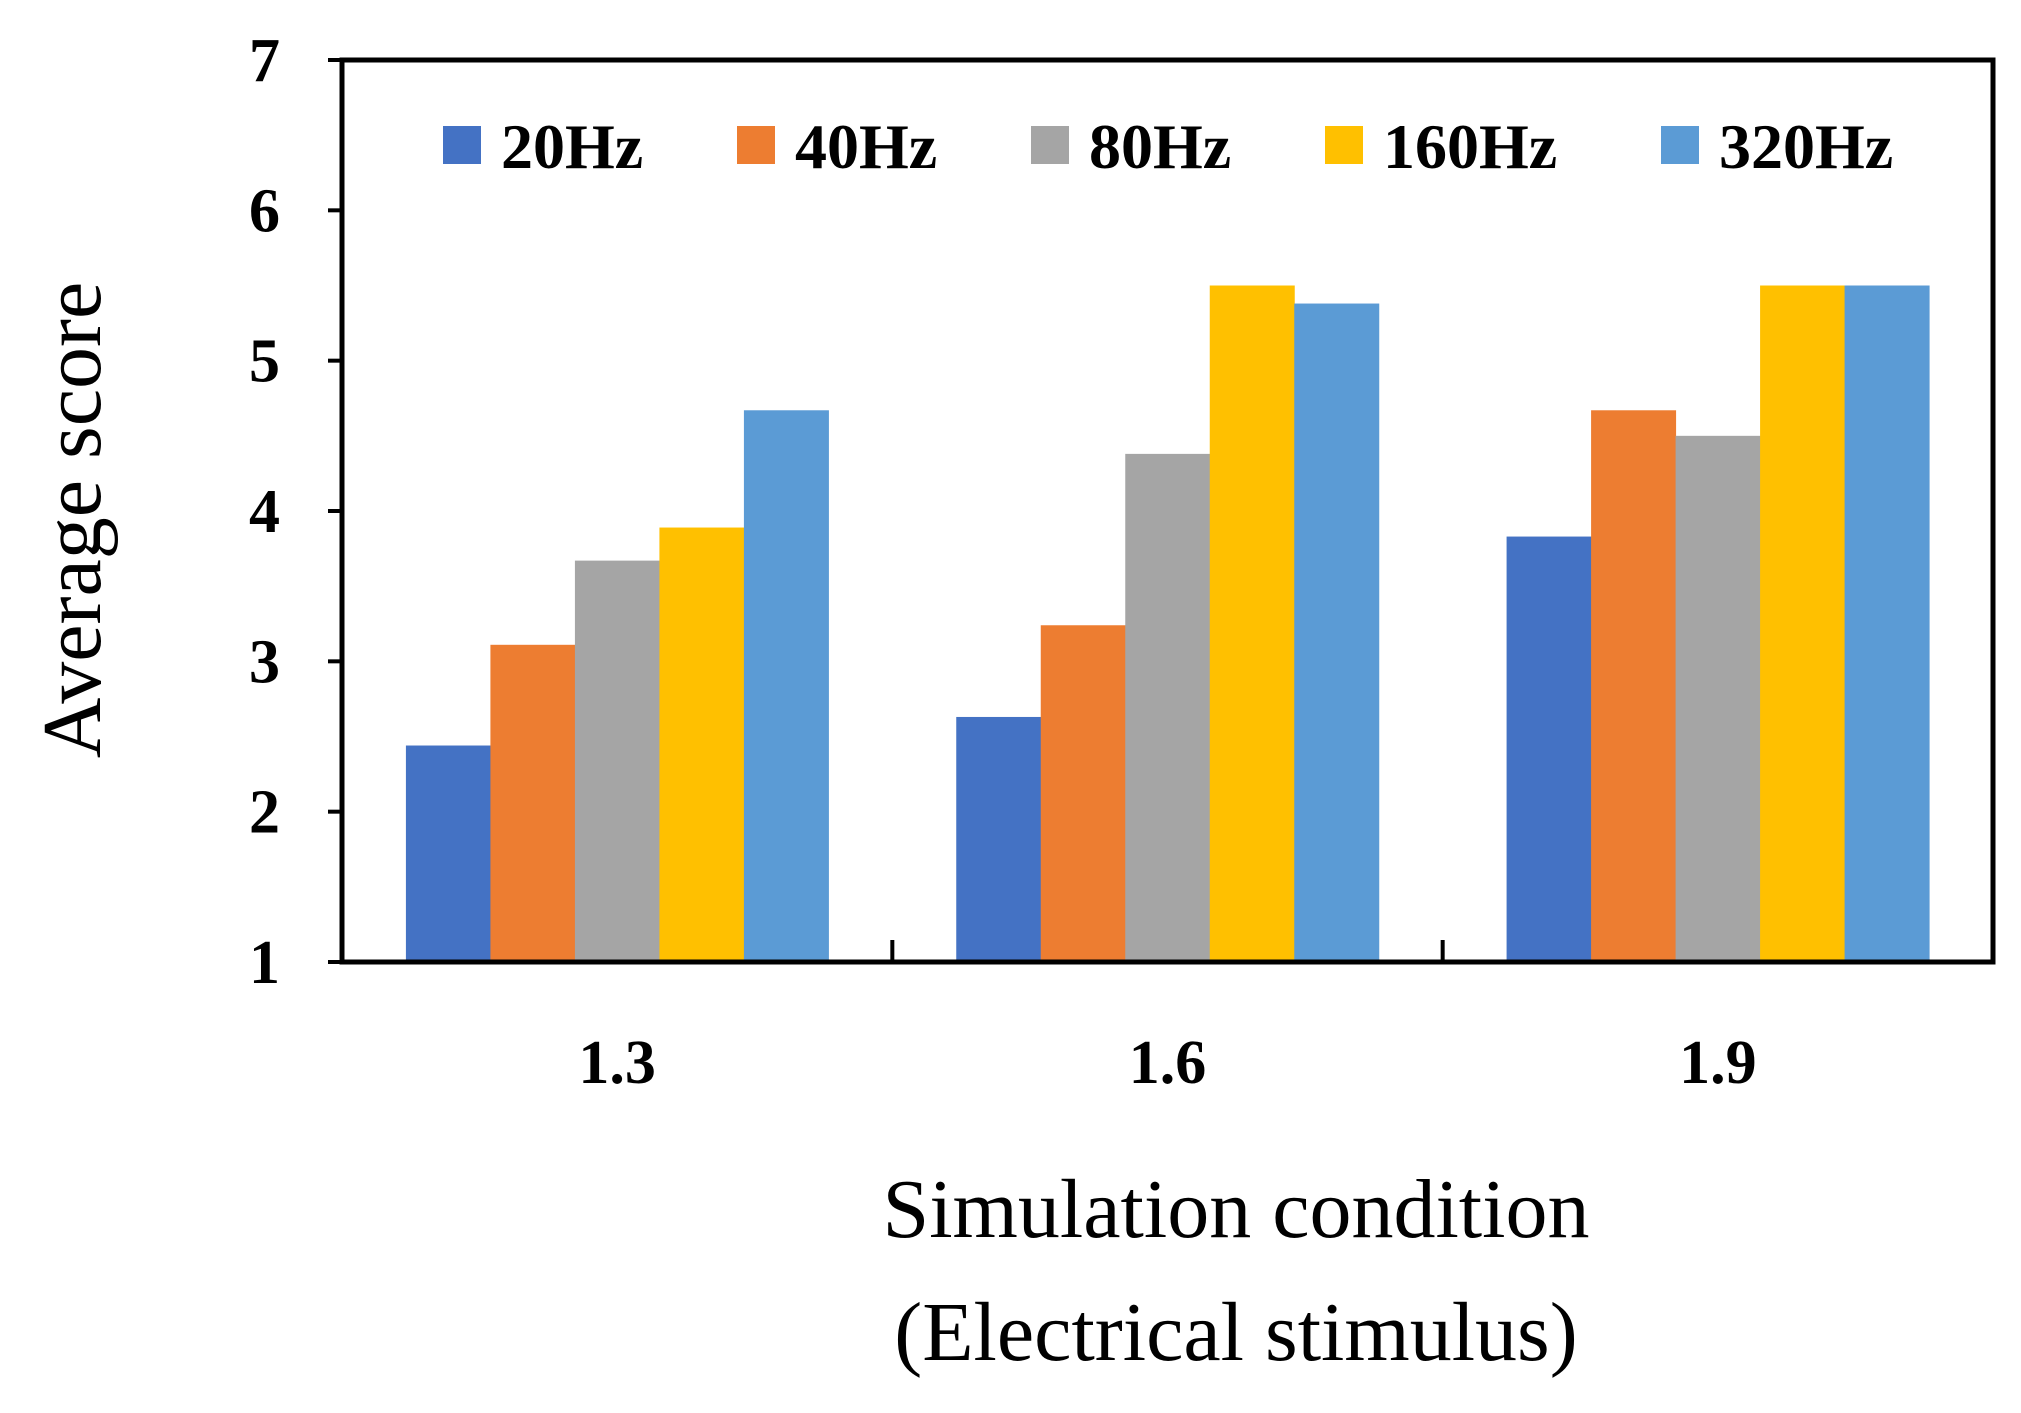  What do you see at coordinates (264, 362) in the screenshot?
I see `y-tick-label: 5` at bounding box center [264, 362].